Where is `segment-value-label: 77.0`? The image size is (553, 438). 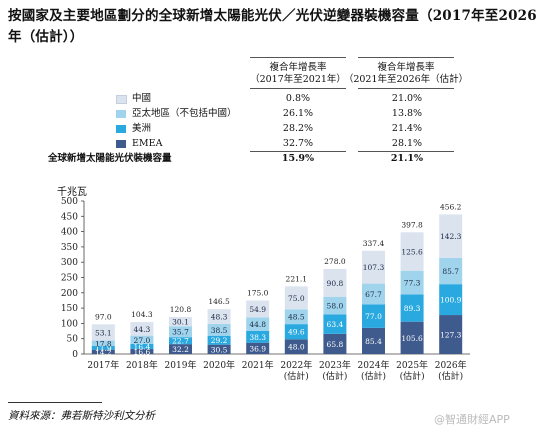 segment-value-label: 77.0 is located at coordinates (373, 316).